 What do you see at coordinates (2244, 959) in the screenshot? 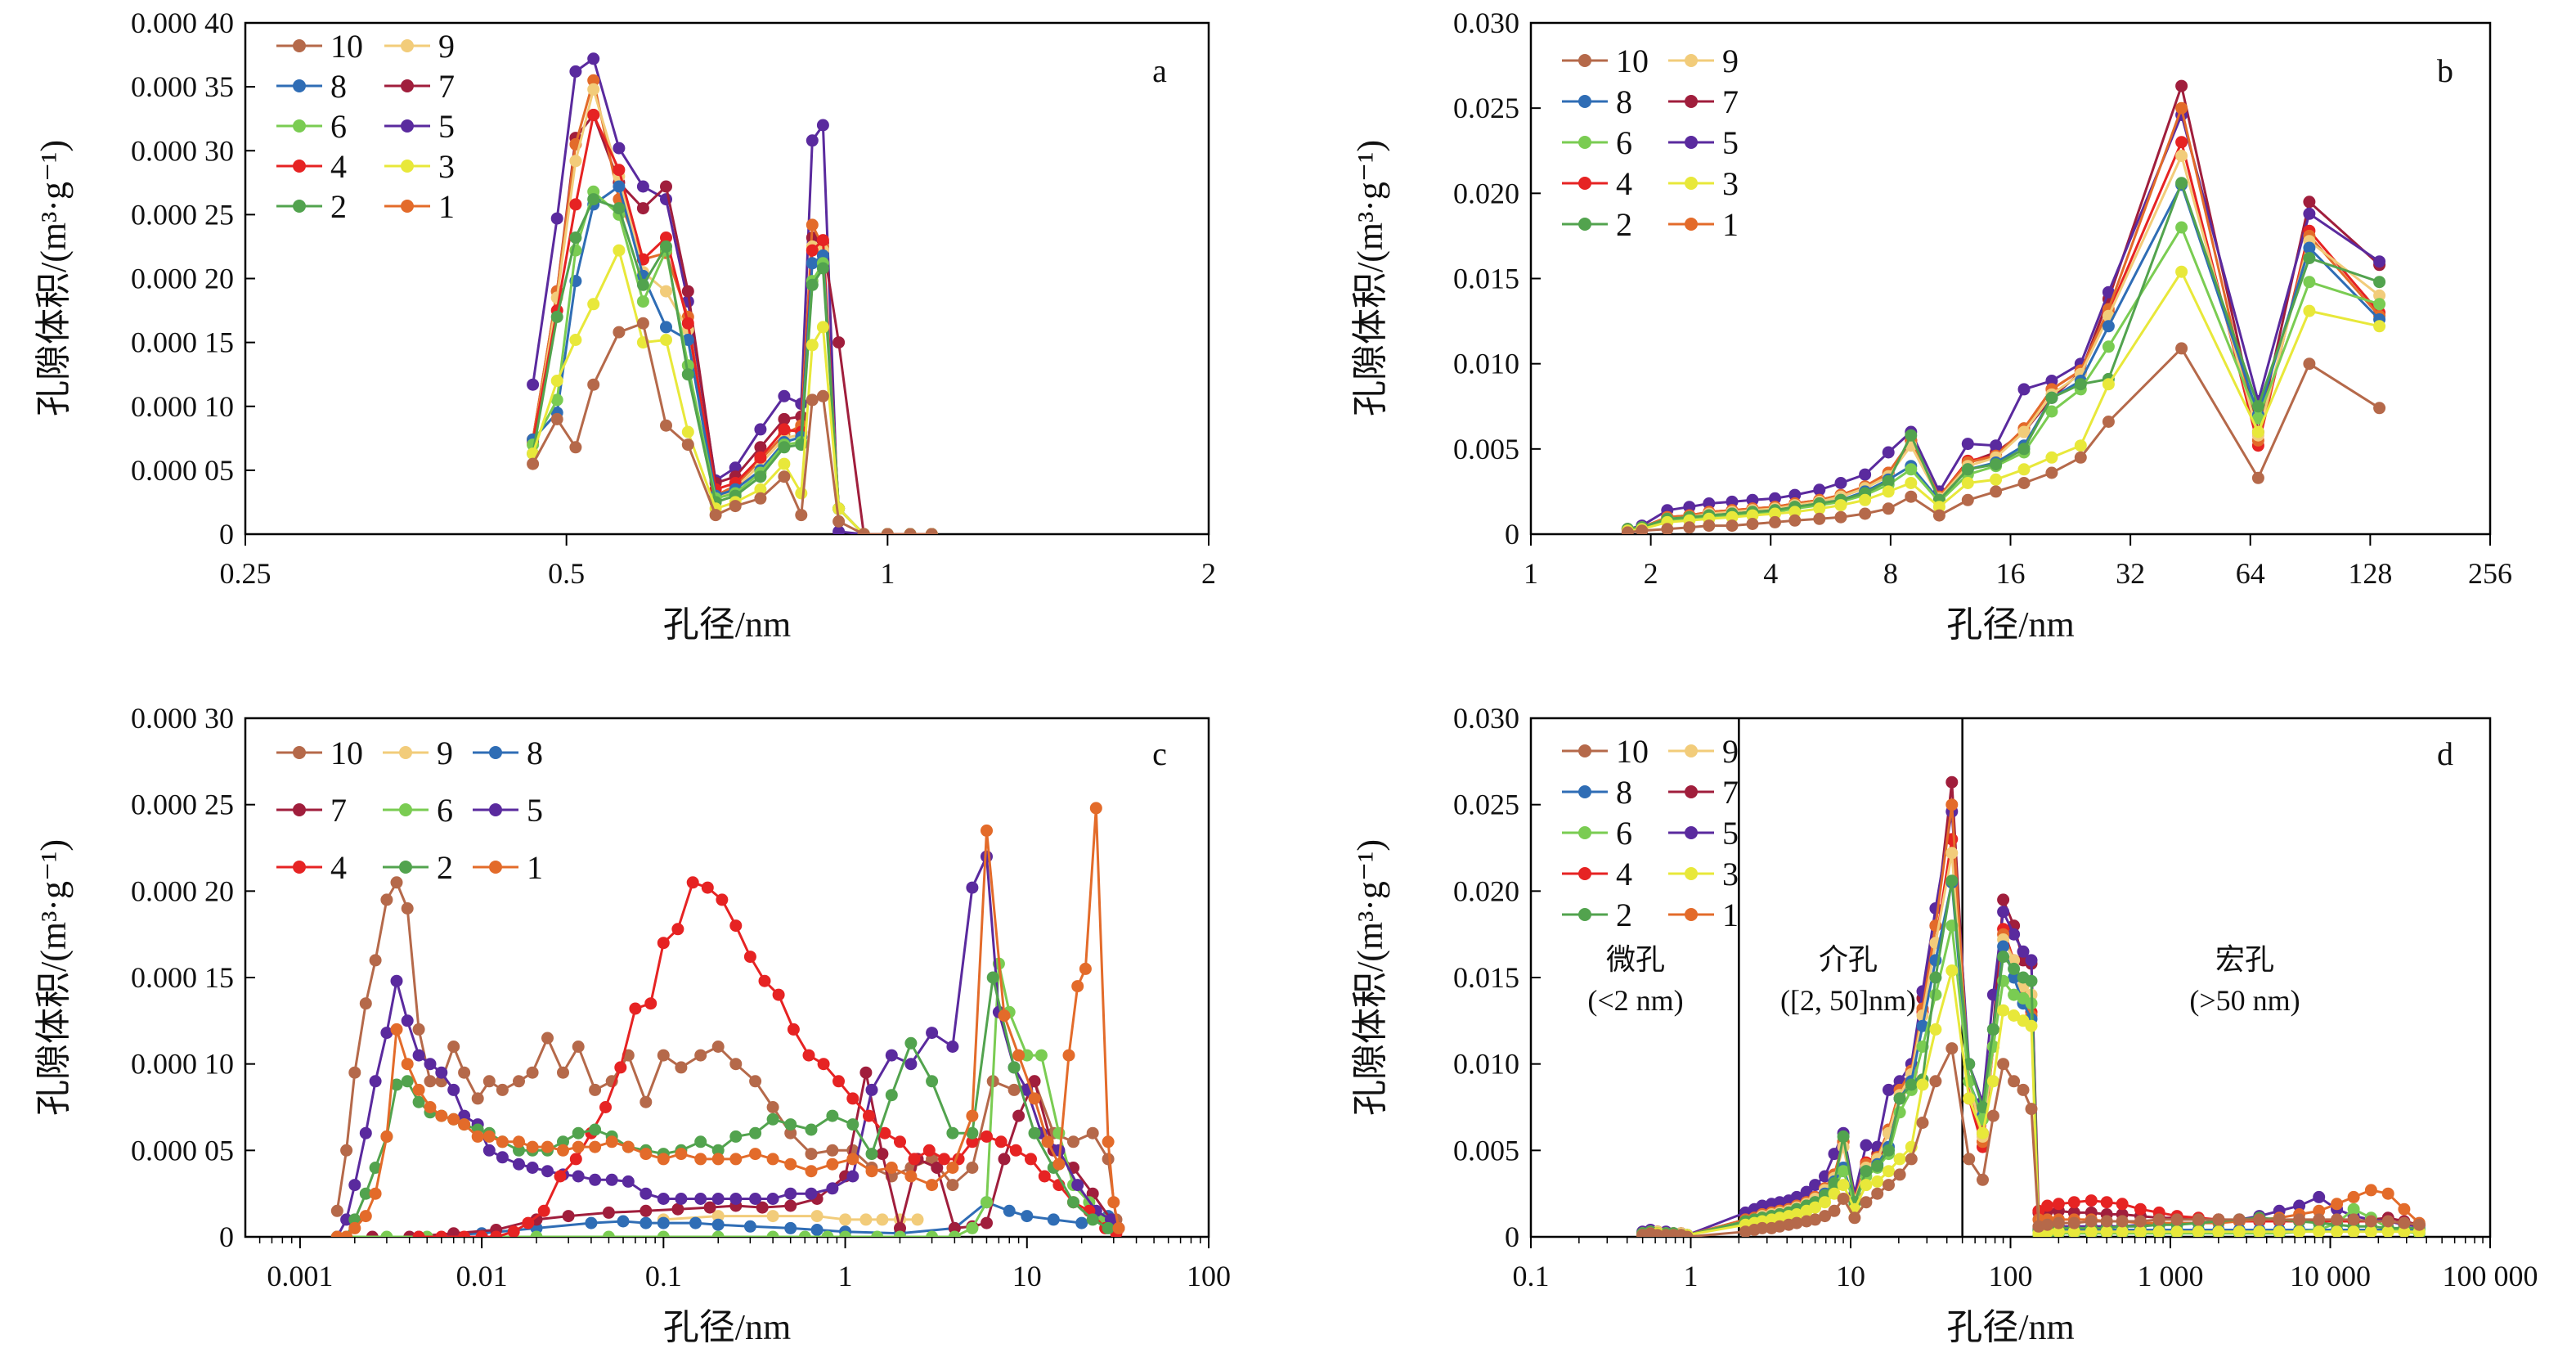
I see `region-name-2: 宏孔` at bounding box center [2244, 959].